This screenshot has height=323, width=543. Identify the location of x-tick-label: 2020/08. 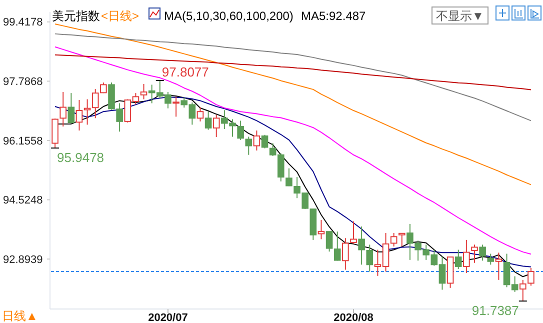
(354, 317).